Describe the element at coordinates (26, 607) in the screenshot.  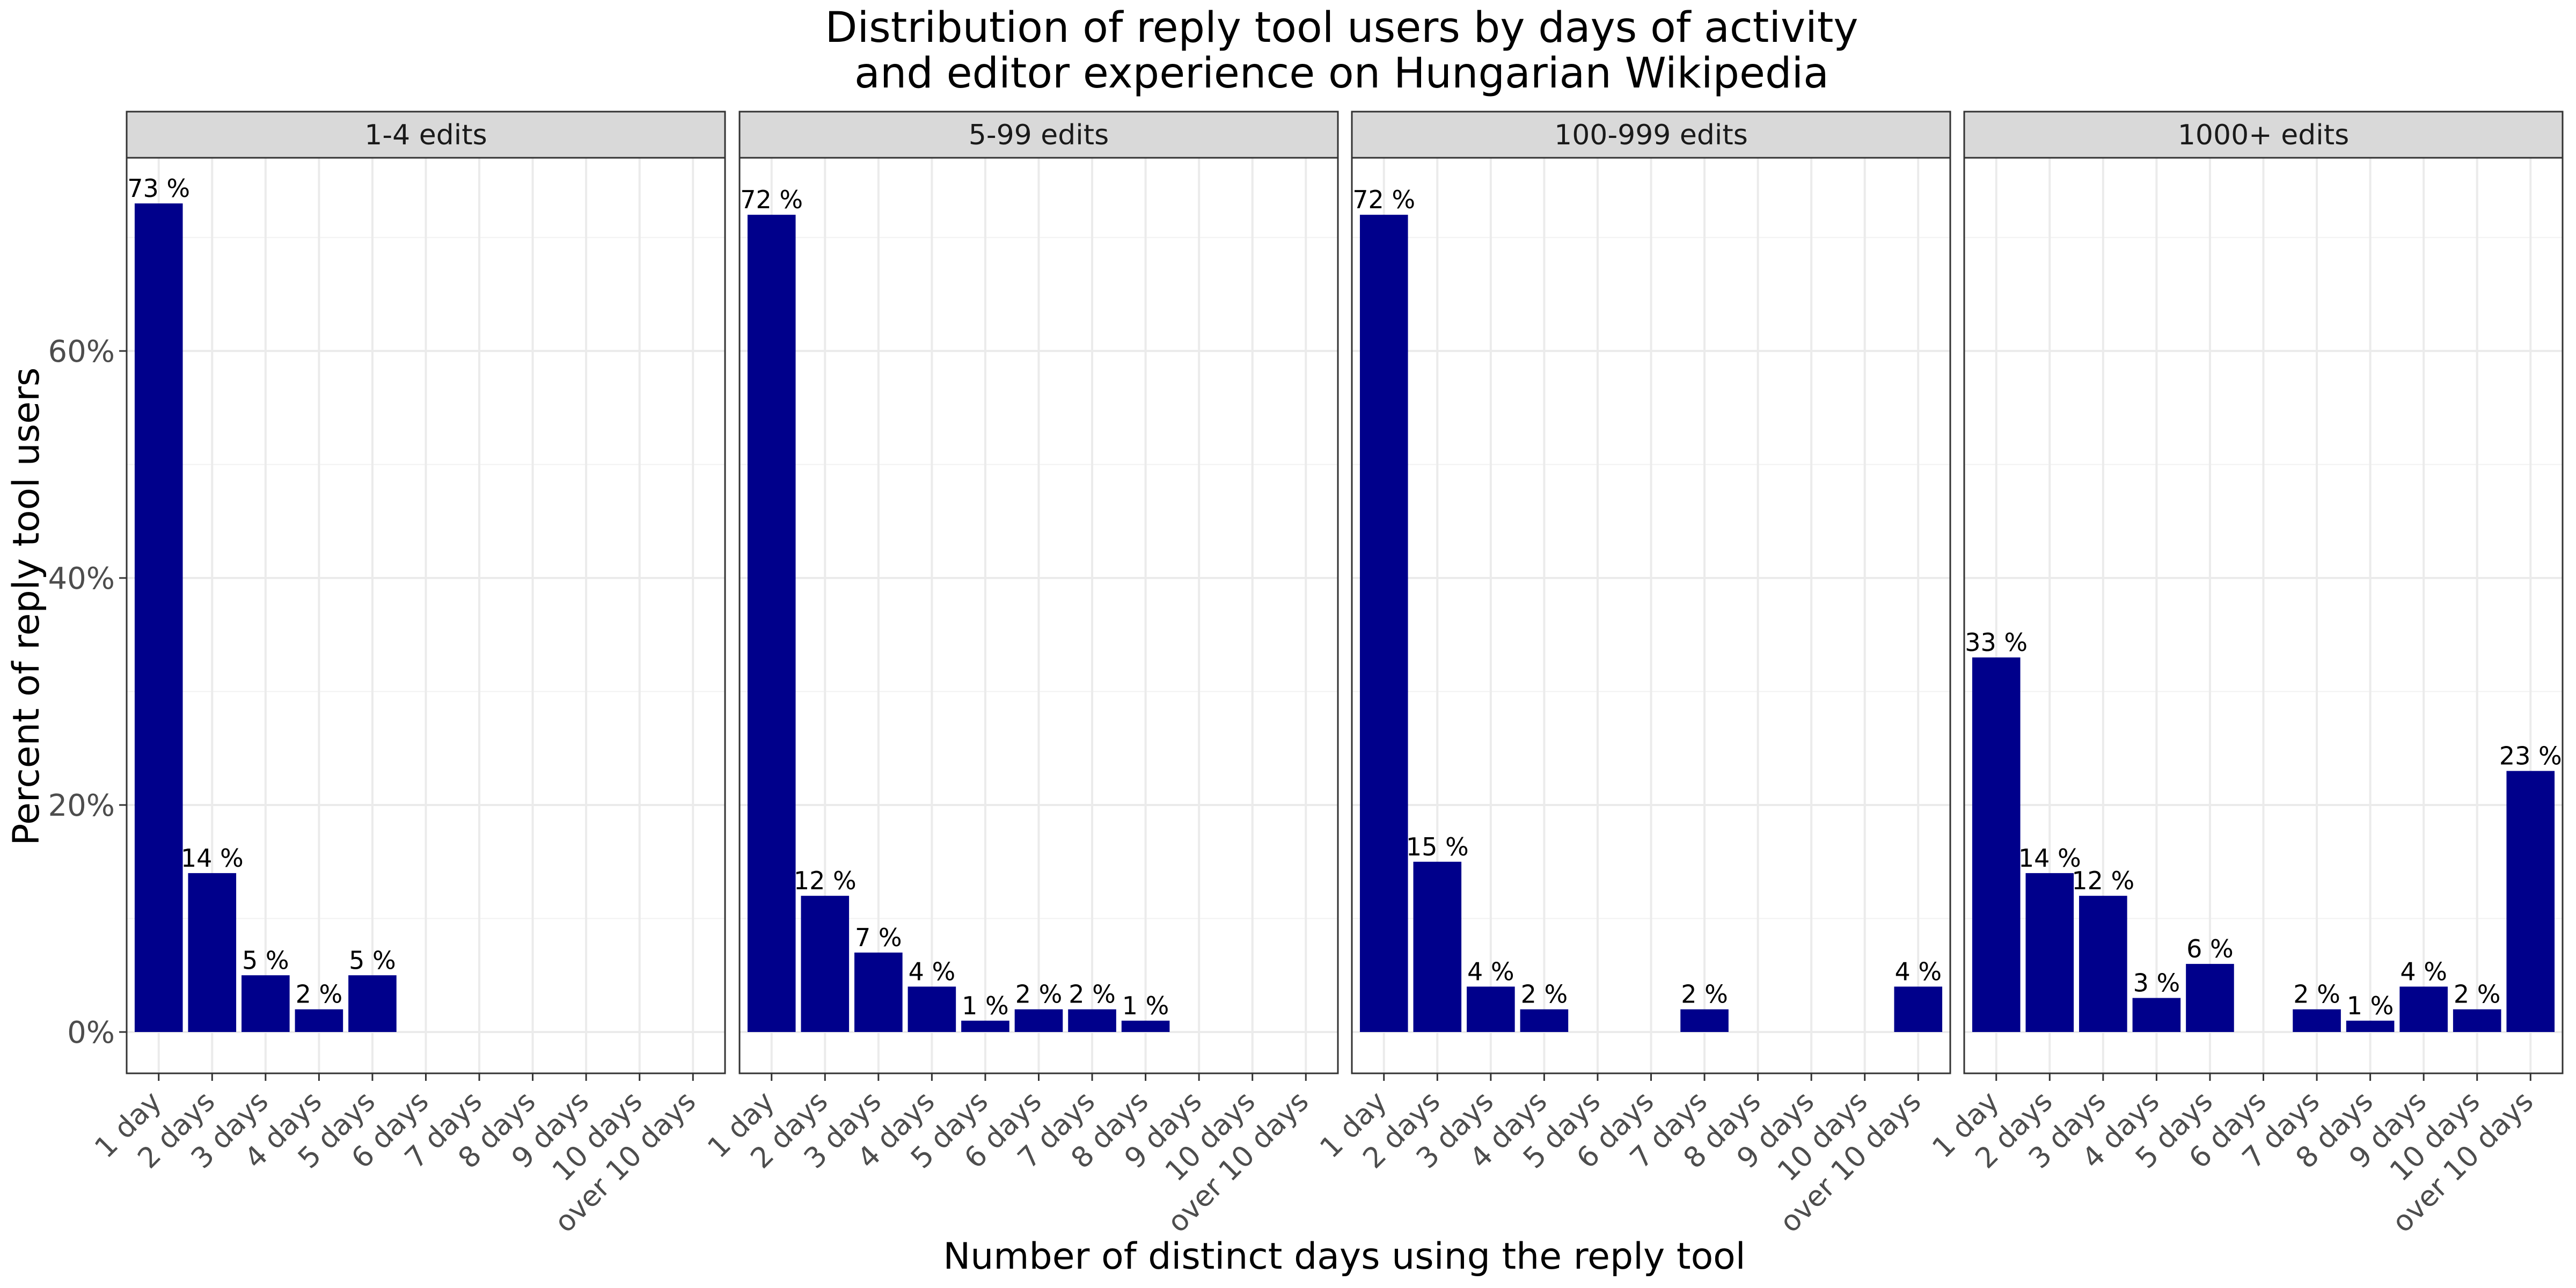
I see `y-axis-title: Percent of reply tool users` at that location.